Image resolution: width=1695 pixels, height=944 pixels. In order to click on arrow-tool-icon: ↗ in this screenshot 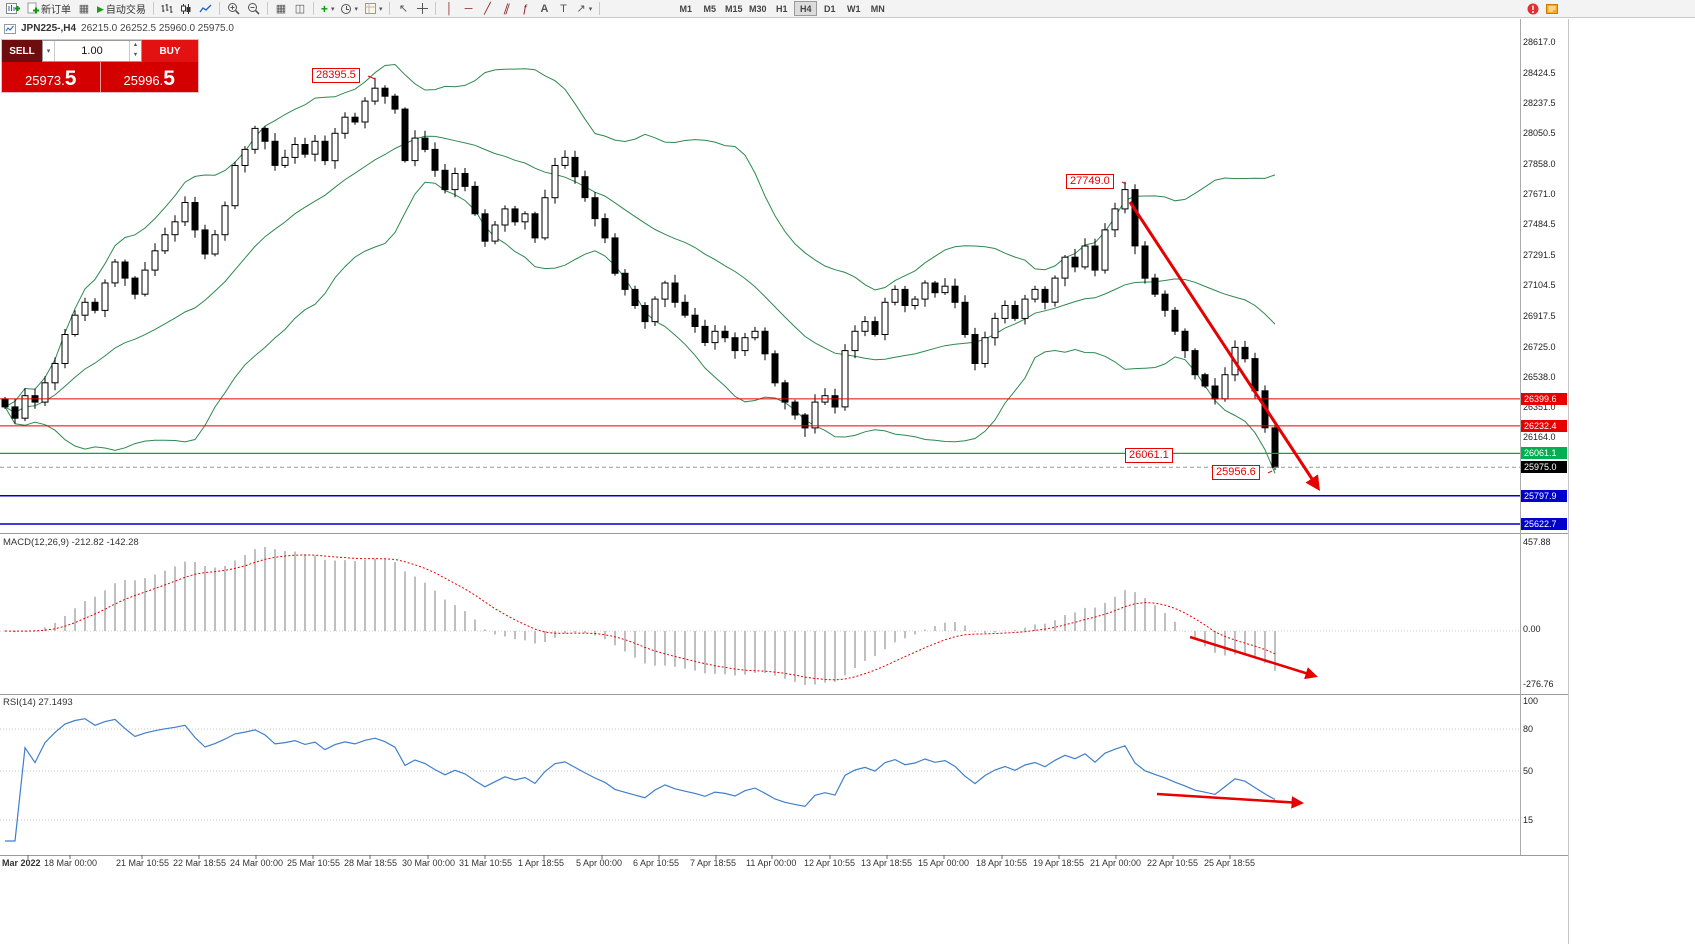, I will do `click(581, 8)`.